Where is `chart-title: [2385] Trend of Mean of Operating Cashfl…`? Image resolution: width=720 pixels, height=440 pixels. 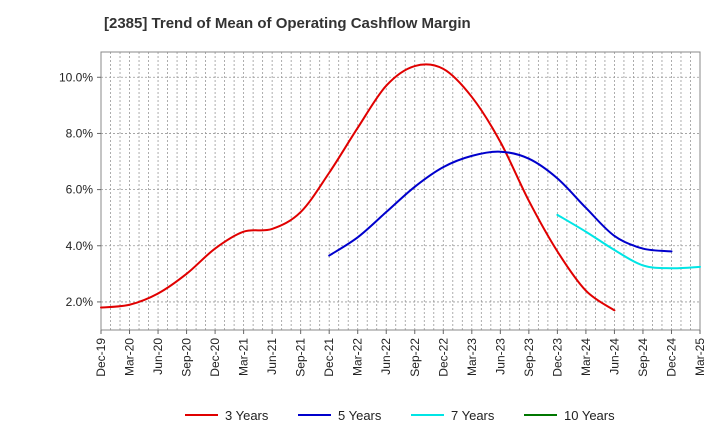
chart-title: [2385] Trend of Mean of Operating Cashfl… is located at coordinates (287, 23).